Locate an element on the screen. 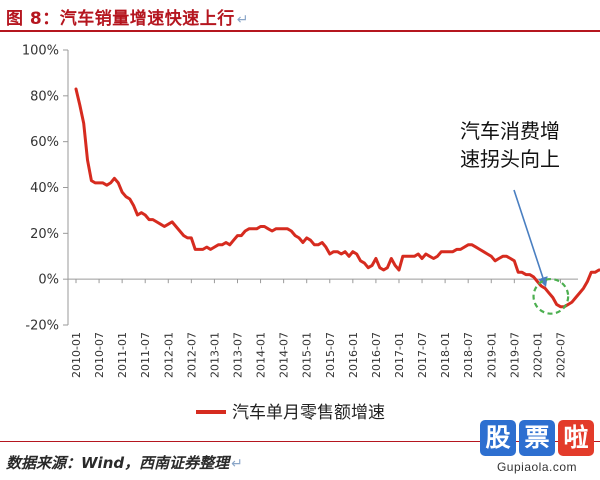 The image size is (600, 480). x-tick-label: 2012-01 is located at coordinates (168, 355).